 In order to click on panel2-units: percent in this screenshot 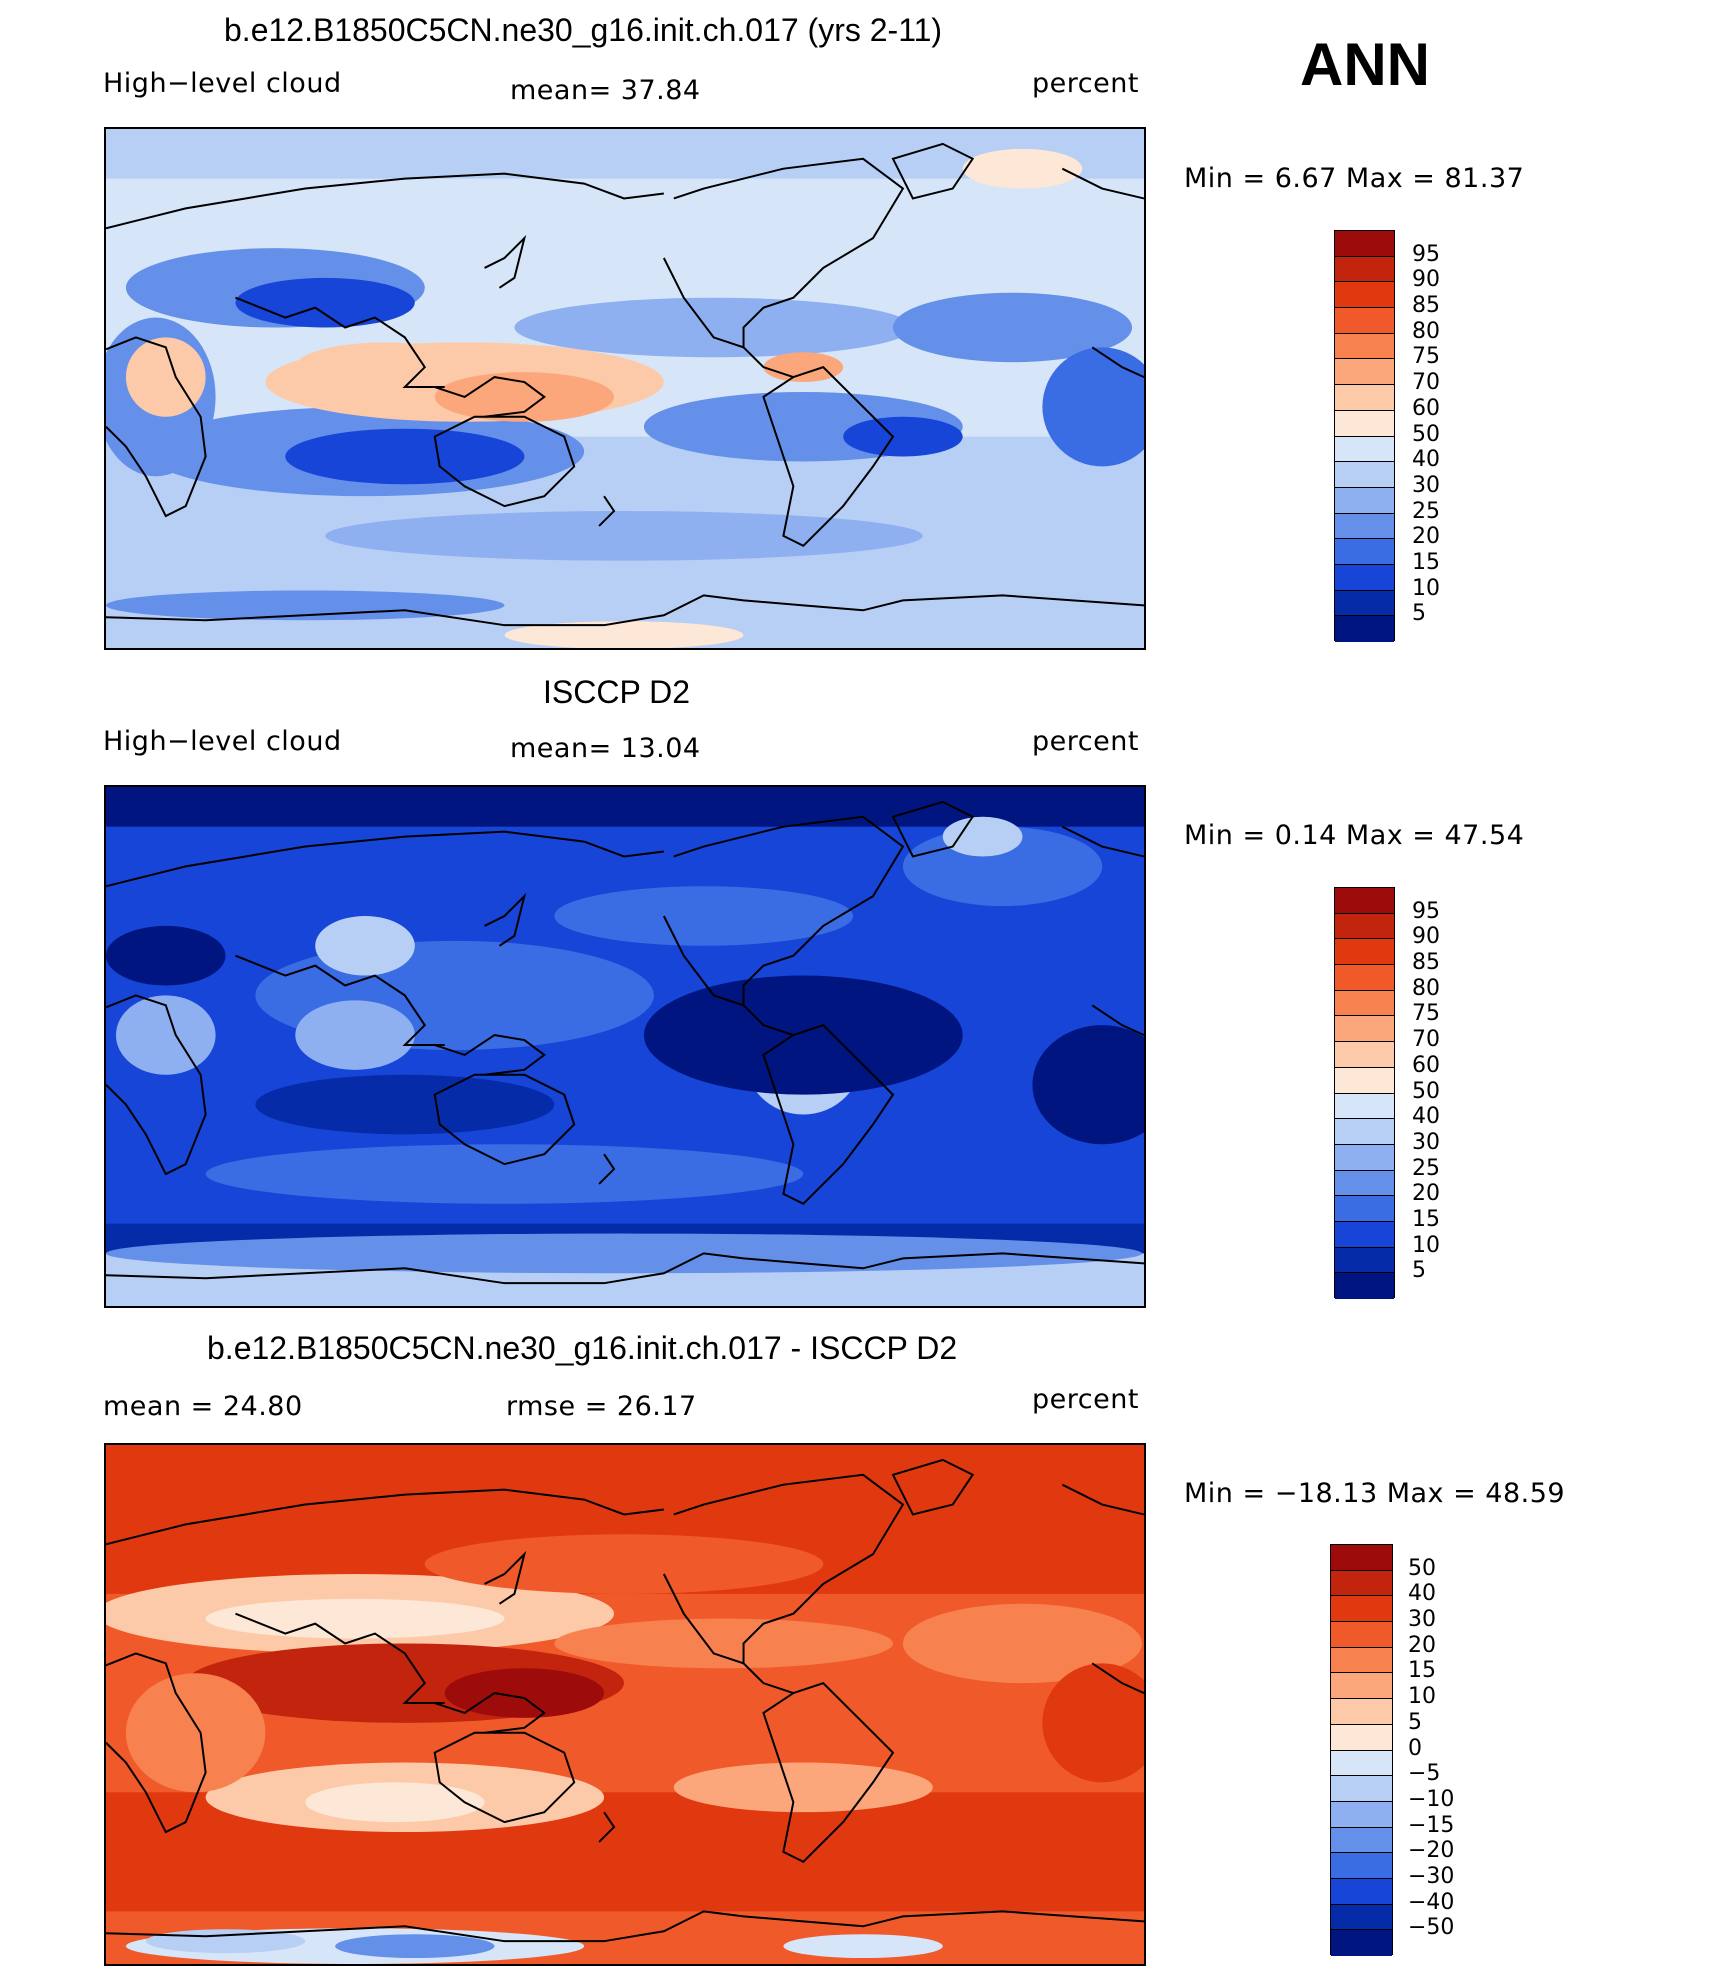, I will do `click(1085, 741)`.